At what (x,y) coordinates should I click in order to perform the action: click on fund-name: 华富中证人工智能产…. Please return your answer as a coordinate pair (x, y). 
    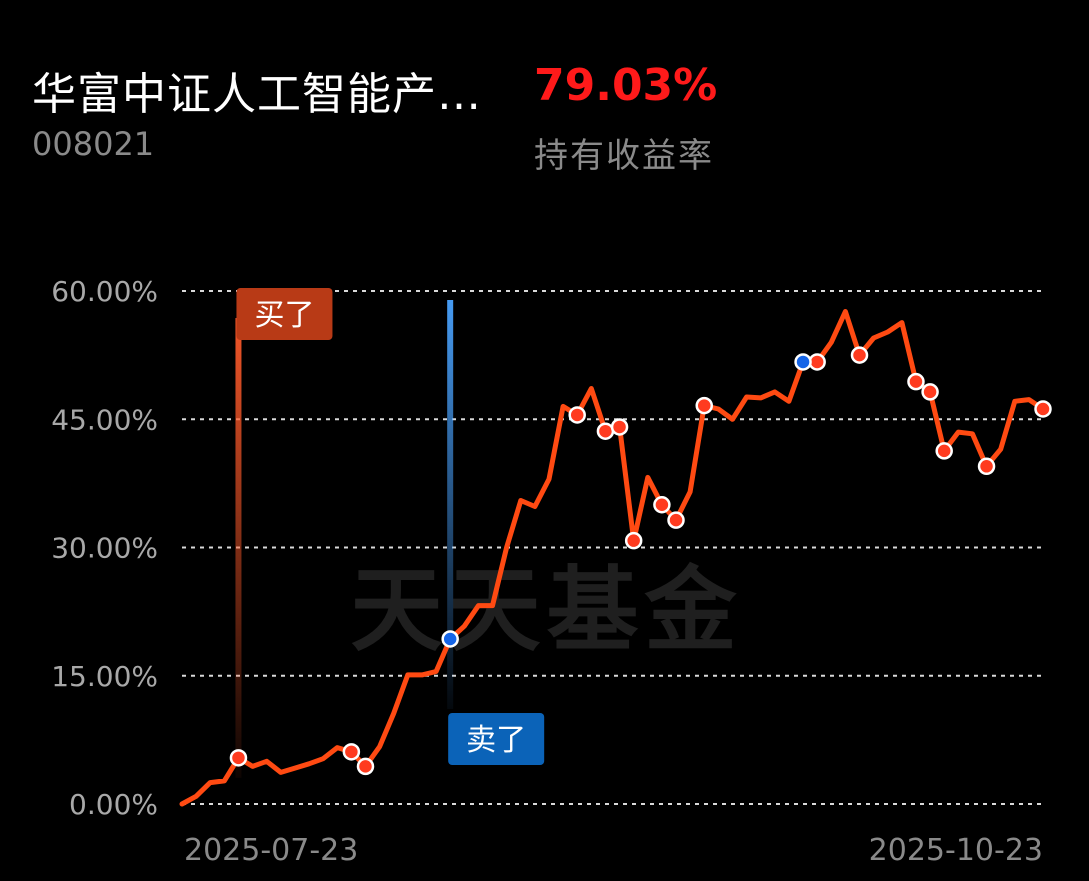
    Looking at the image, I should click on (257, 94).